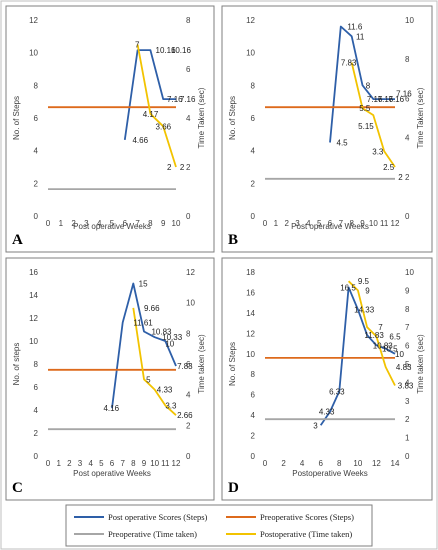 Image resolution: width=438 pixels, height=550 pixels. What do you see at coordinates (380, 327) in the screenshot?
I see `data-label: 7` at bounding box center [380, 327].